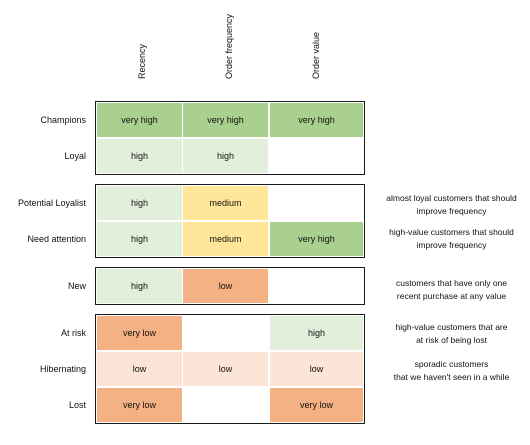 The height and width of the screenshot is (445, 530). I want to click on cell-loyal-value, so click(316, 156).